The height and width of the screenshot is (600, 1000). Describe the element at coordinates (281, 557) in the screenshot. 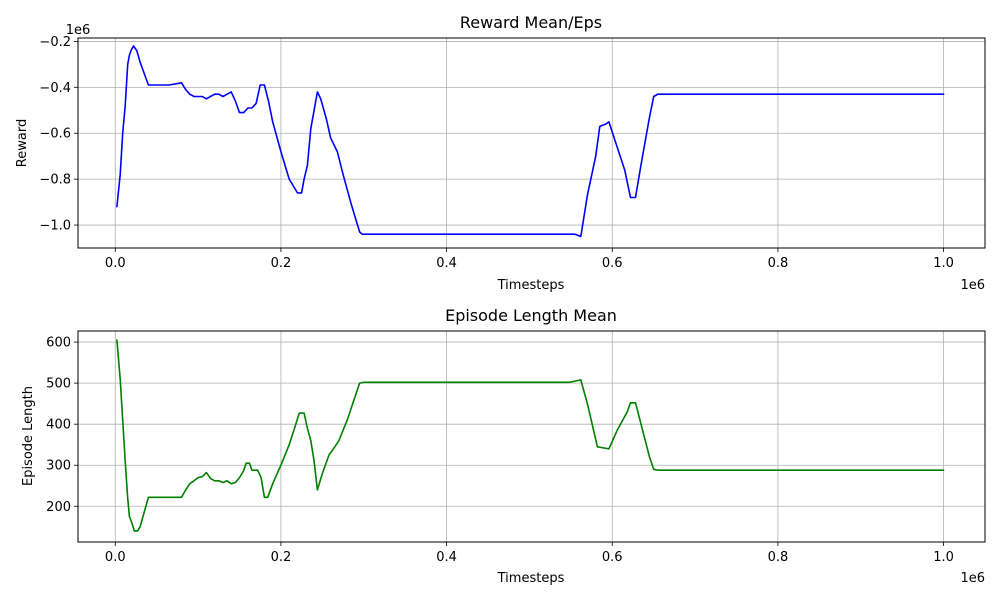

I see `episode-length-x-tick-label: 0.2` at that location.